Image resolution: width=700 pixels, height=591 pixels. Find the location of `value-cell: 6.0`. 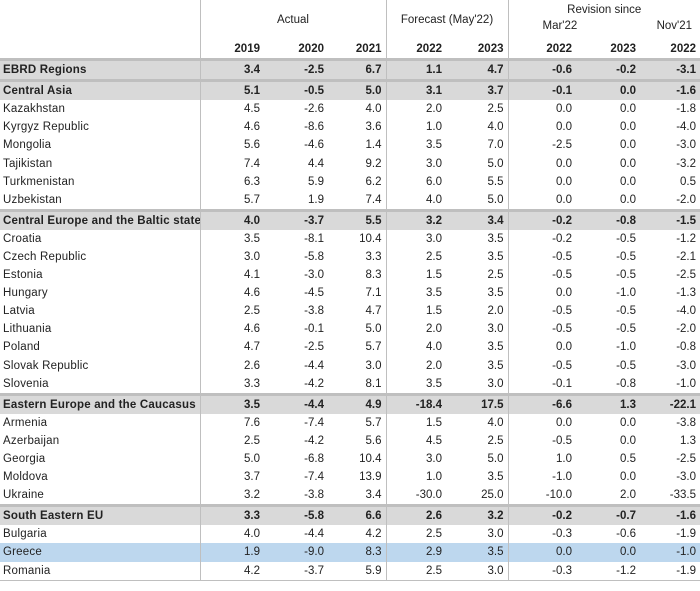

value-cell: 6.0 is located at coordinates (415, 181).